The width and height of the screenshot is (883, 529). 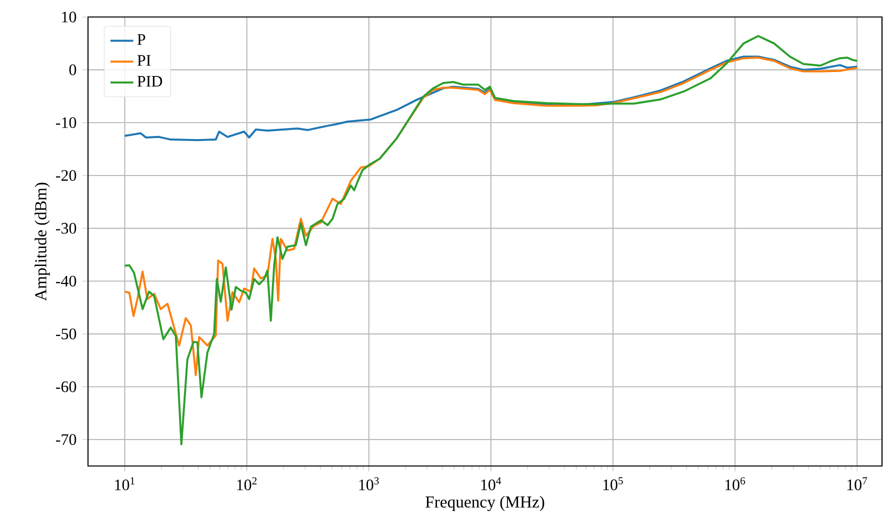 What do you see at coordinates (66, 122) in the screenshot?
I see `y-tick-label: -10` at bounding box center [66, 122].